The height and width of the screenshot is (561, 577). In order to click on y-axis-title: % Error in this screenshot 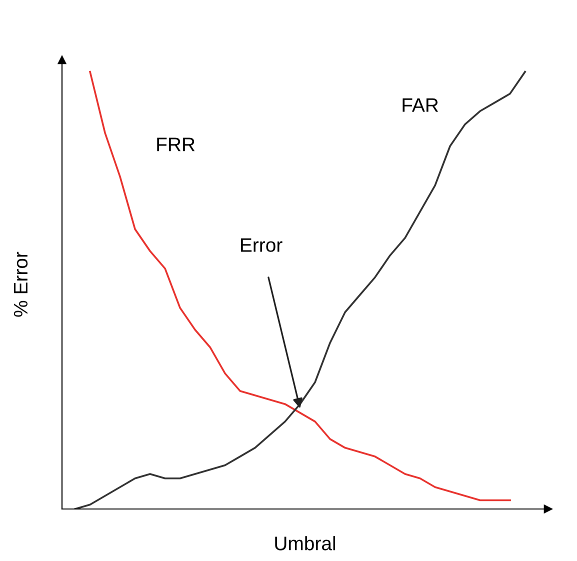, I will do `click(21, 284)`.